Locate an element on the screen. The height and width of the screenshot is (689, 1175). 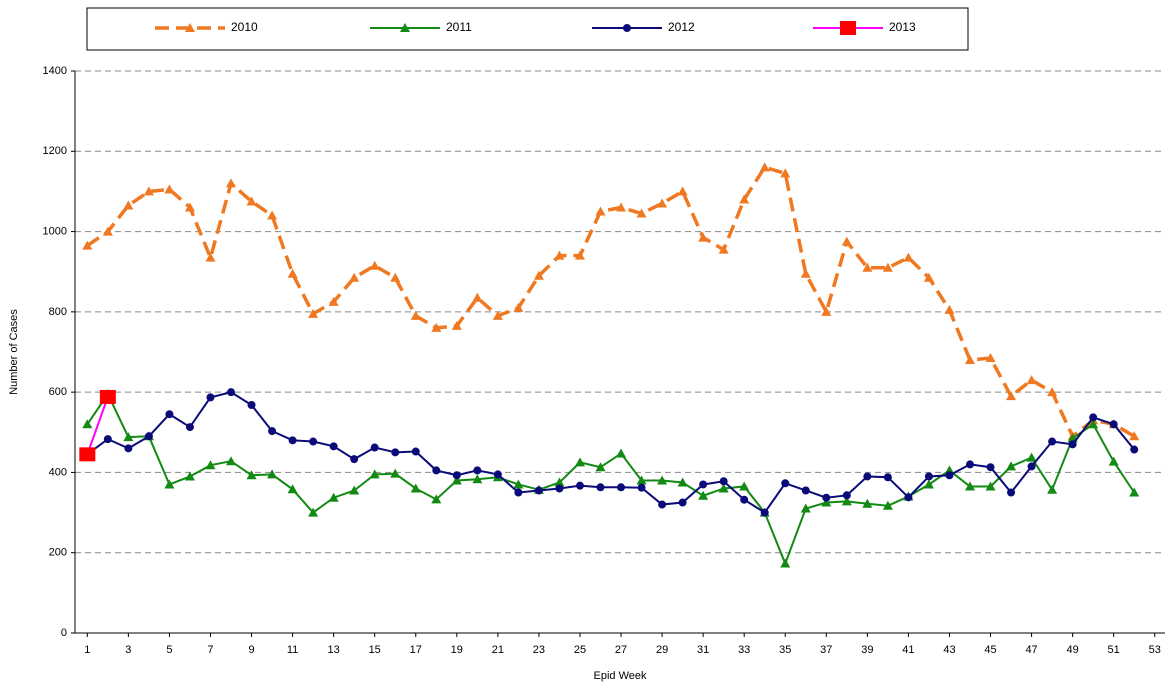
y-tick-label: 1200 is located at coordinates (55, 151).